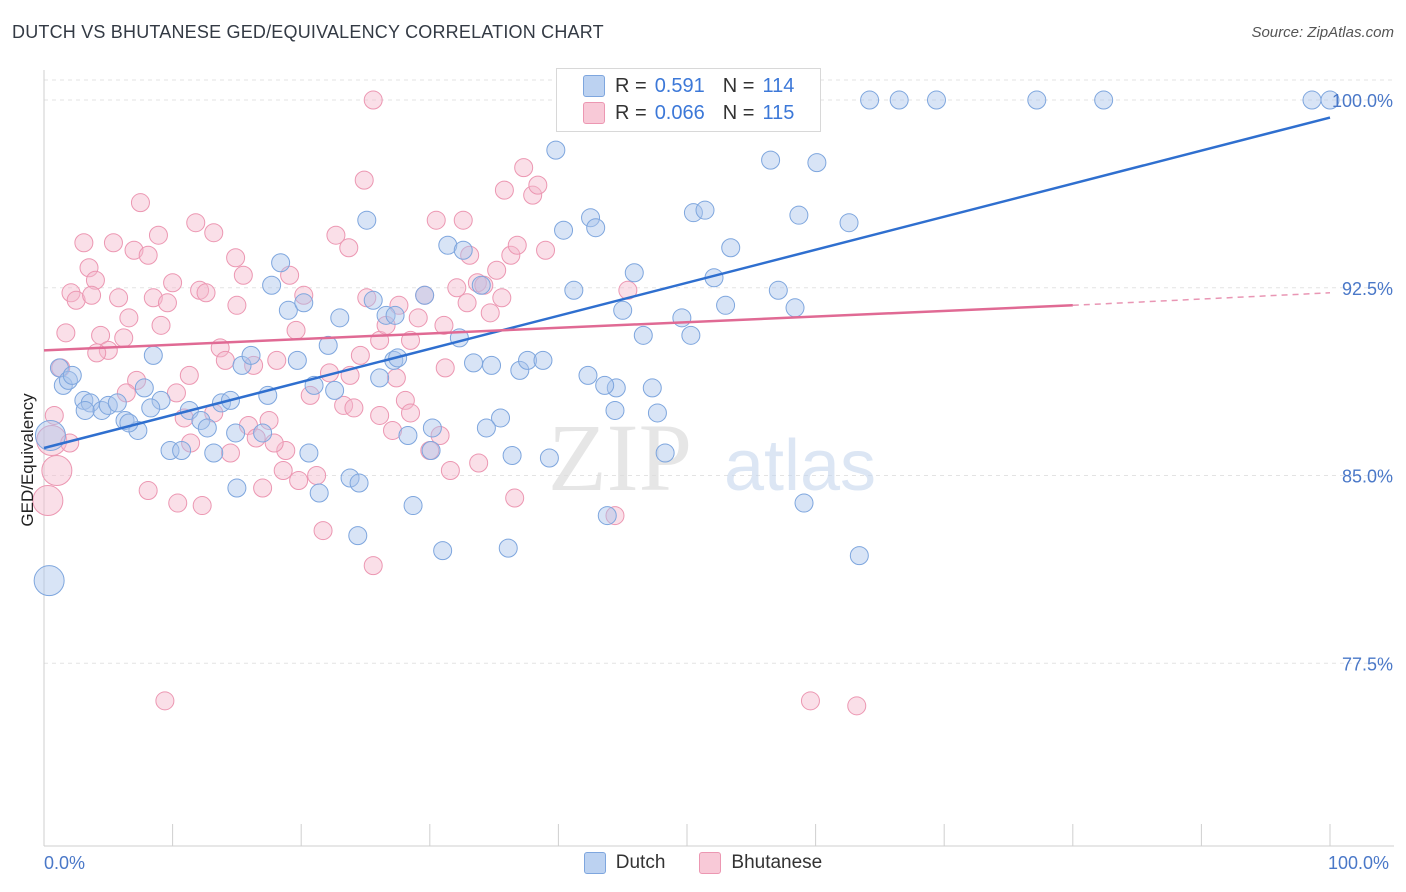 Image resolution: width=1406 pixels, height=892 pixels. Describe the element at coordinates (778, 112) in the screenshot. I see `bhutanese-n-value: 115` at that location.